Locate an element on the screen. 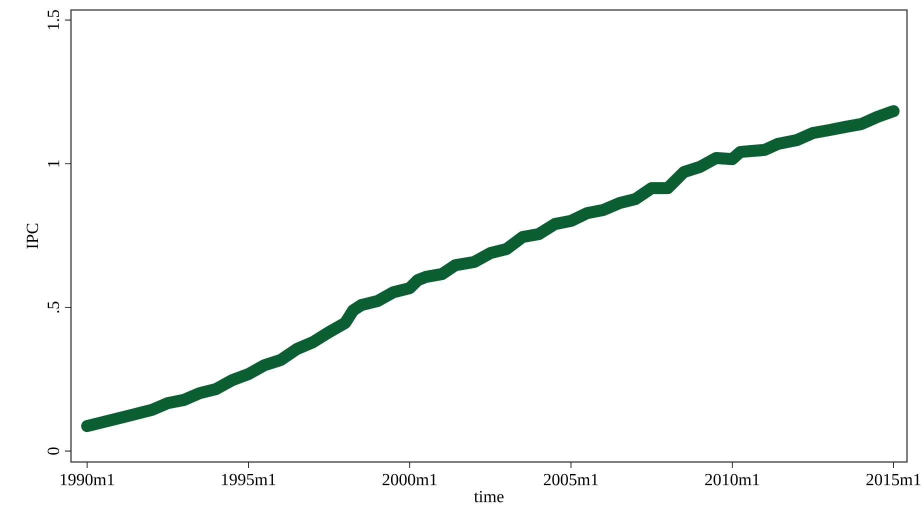 The image size is (922, 512). x-tick-label: 2015m1 is located at coordinates (893, 480).